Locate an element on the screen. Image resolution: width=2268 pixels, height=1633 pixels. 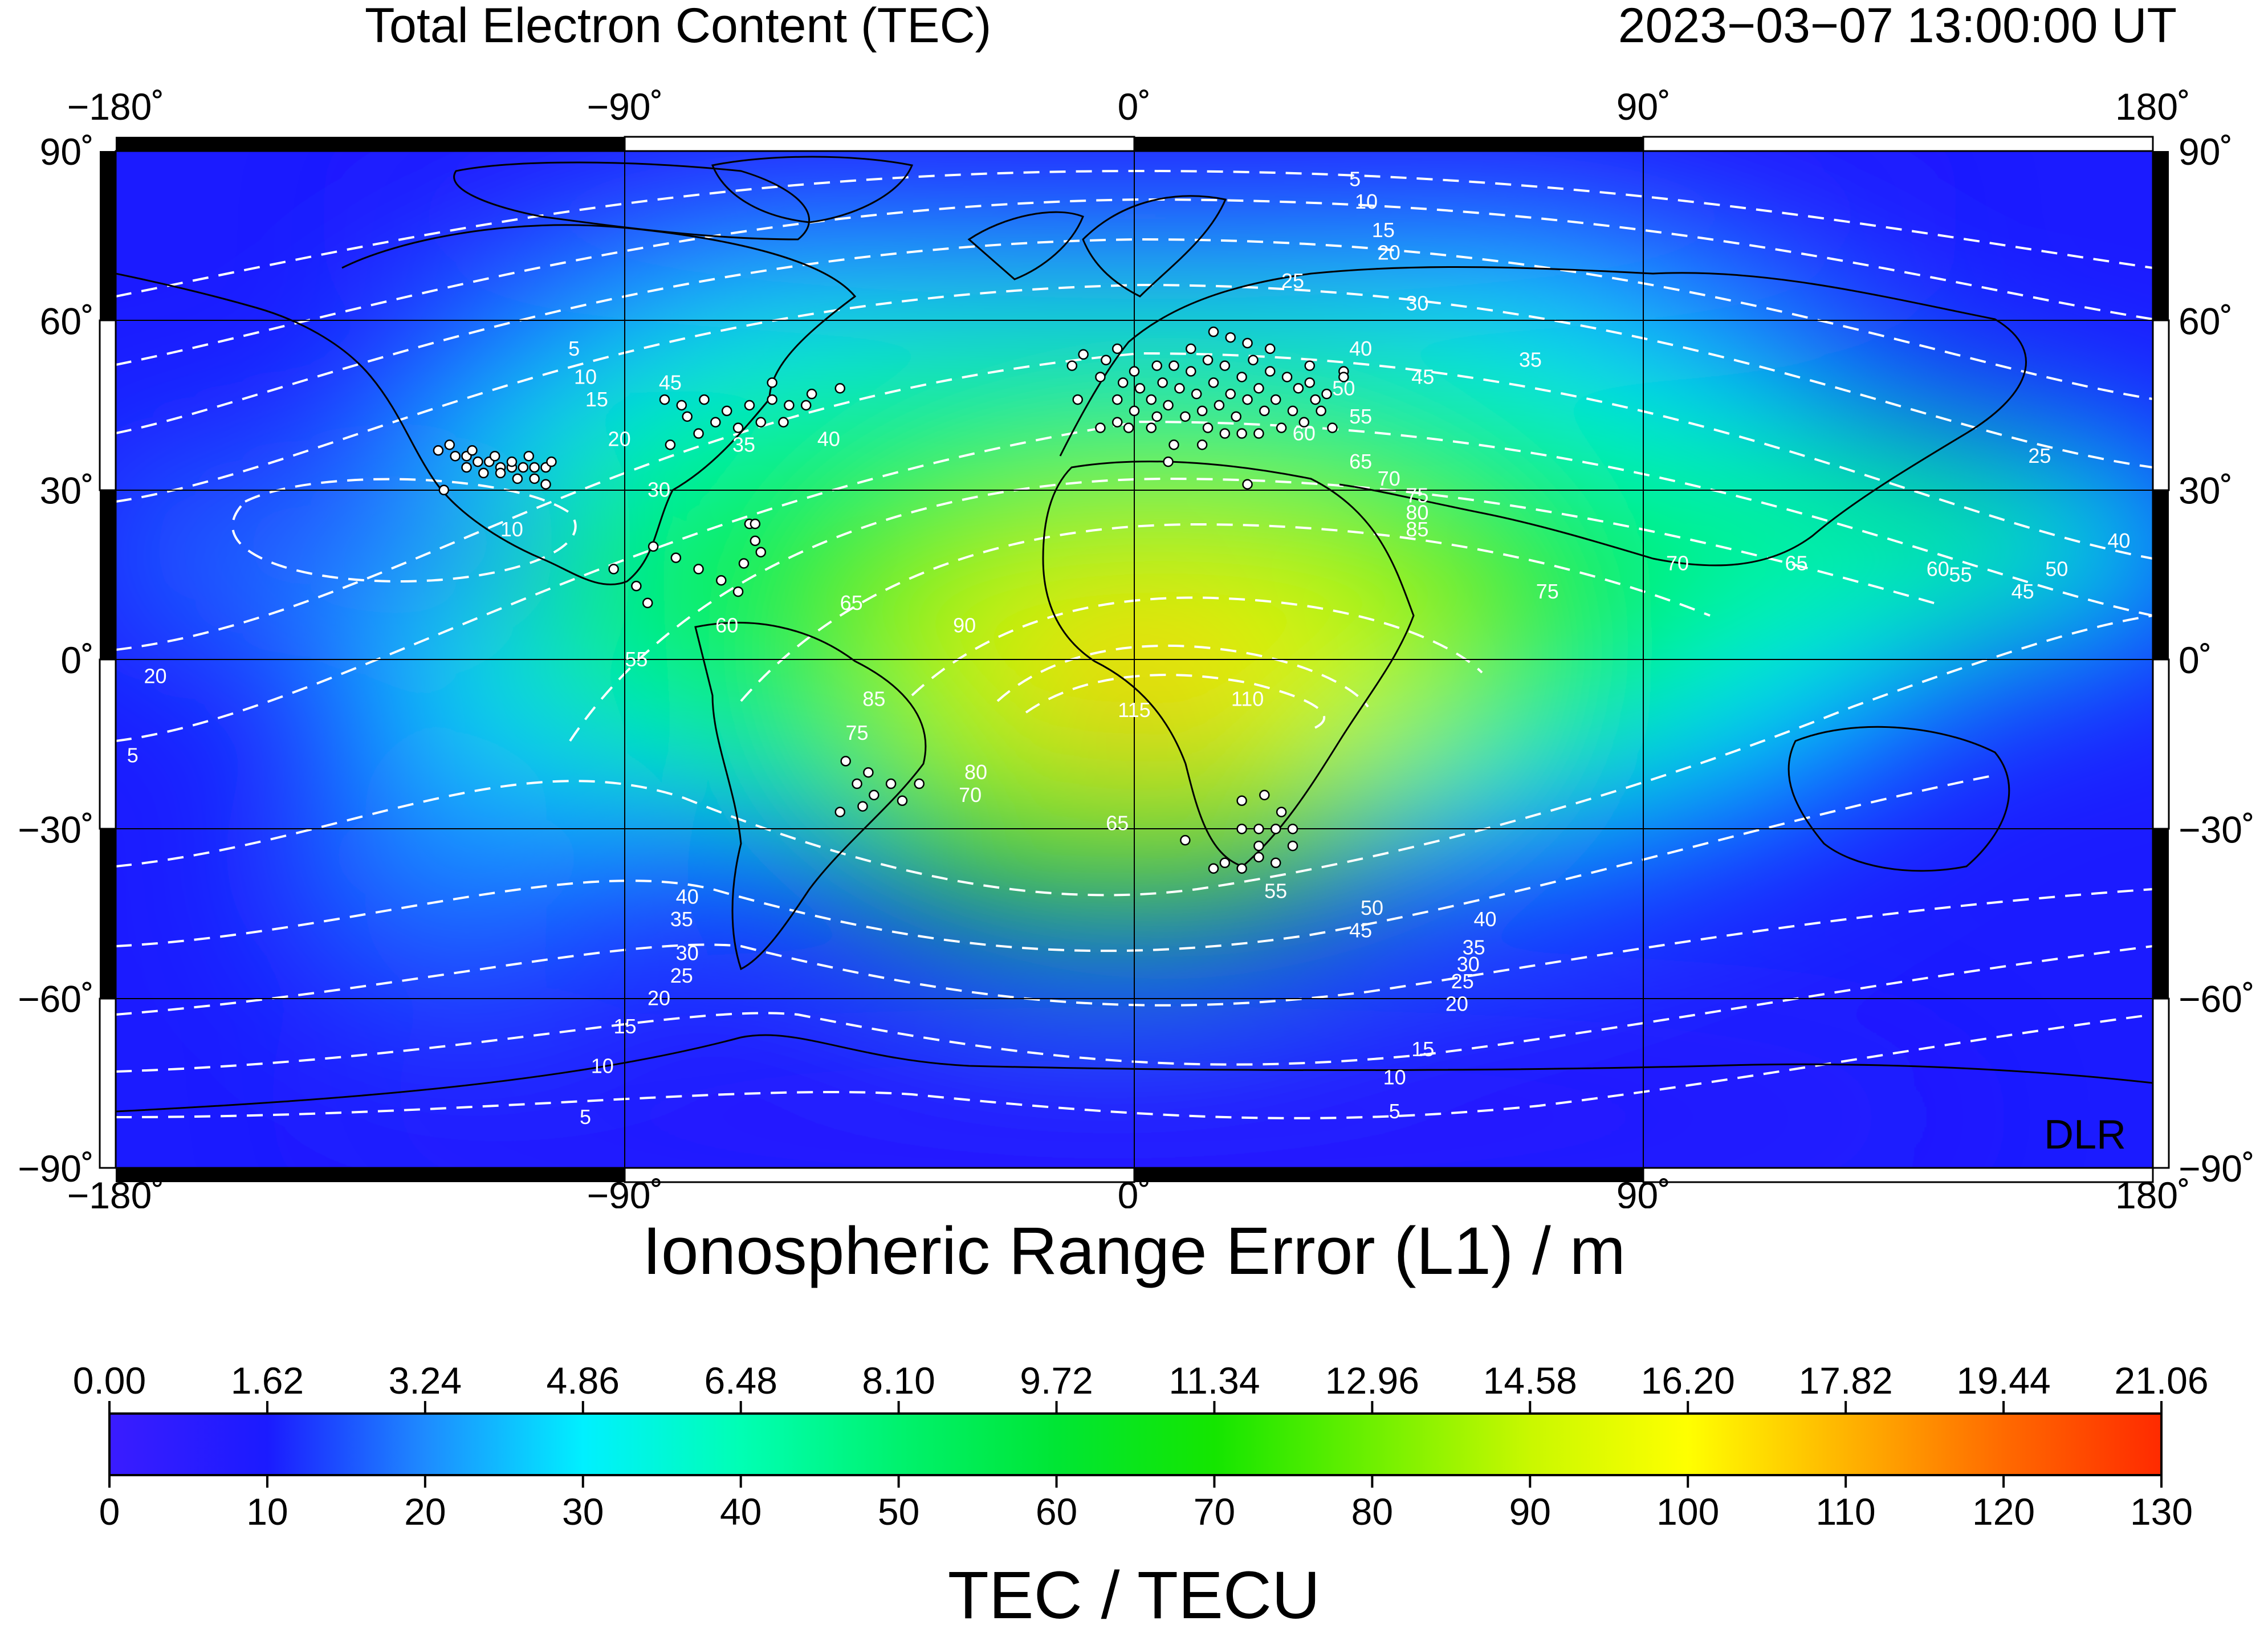
tec-tick: 100 is located at coordinates (1687, 1512).